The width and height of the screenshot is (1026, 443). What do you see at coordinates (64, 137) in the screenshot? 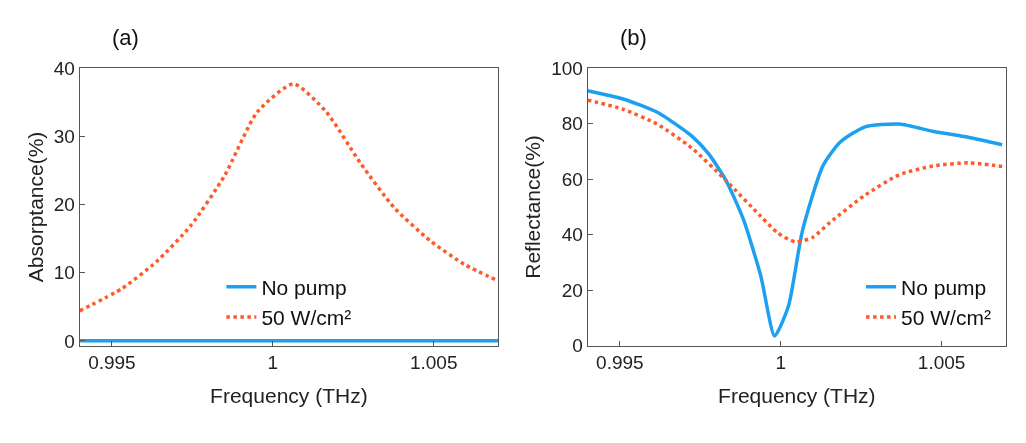
I see `y-tick-label: 30` at bounding box center [64, 137].